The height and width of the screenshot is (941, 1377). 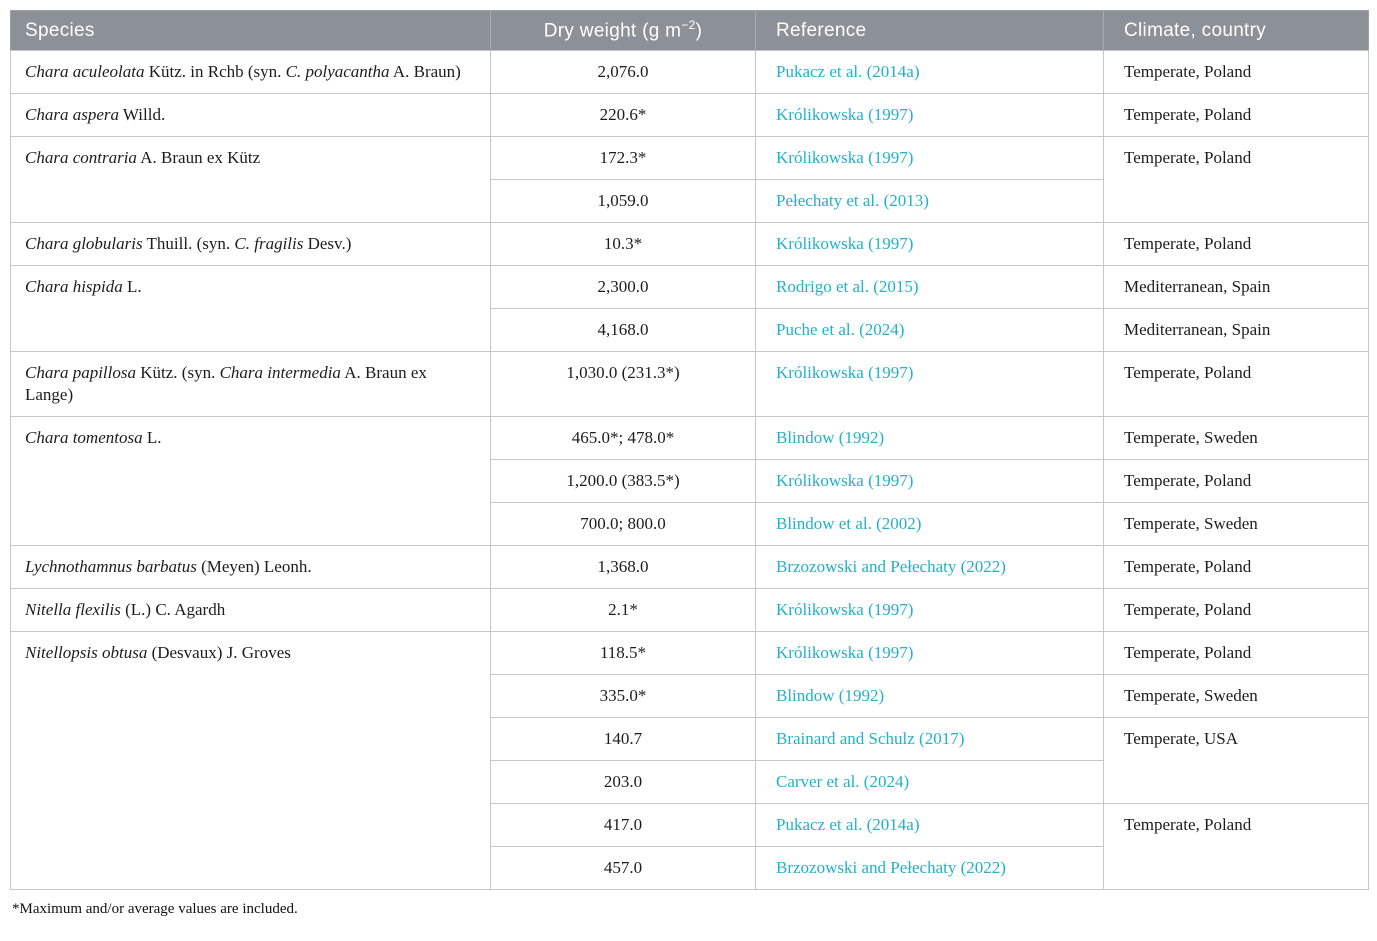 What do you see at coordinates (612, 31) in the screenshot?
I see `dry-weight-header-text: Dry weight (g m` at bounding box center [612, 31].